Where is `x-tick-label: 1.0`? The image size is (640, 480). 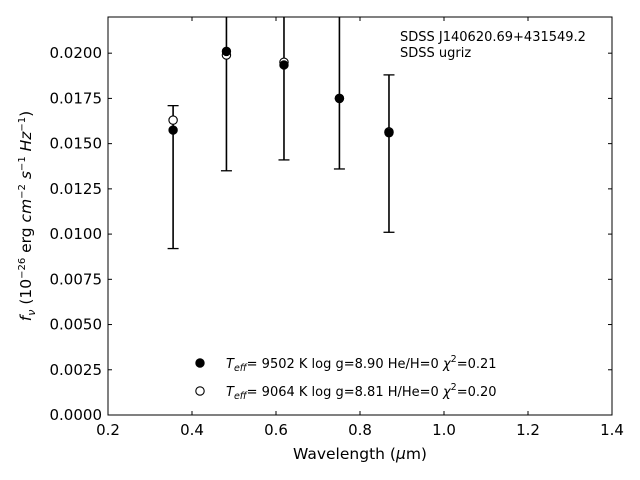
x-tick-label: 1.0 is located at coordinates (444, 430).